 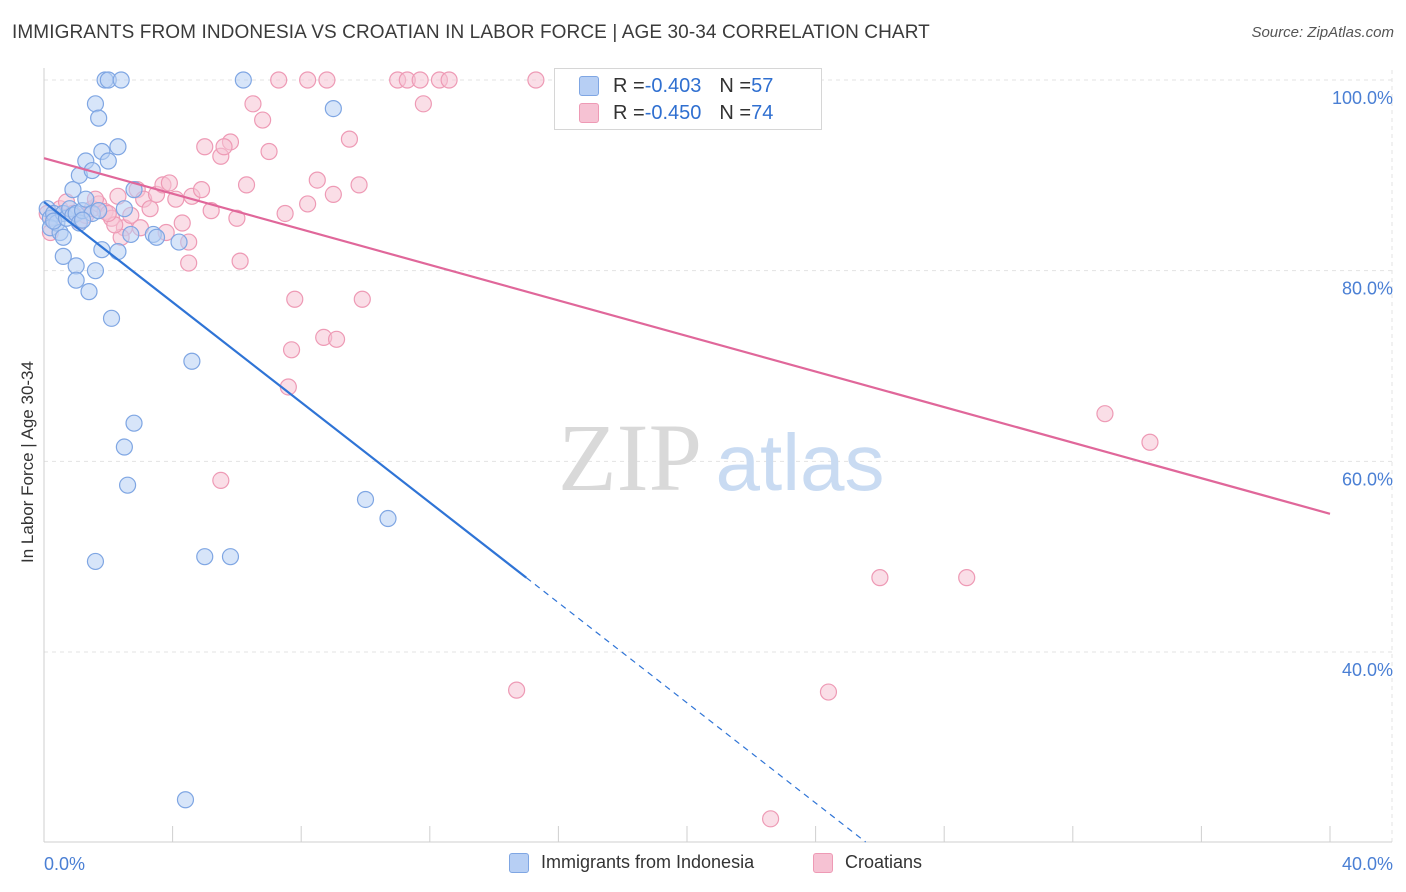 I want to click on stats-row-croatians: R = -0.450 N = 74, so click(x=676, y=113).